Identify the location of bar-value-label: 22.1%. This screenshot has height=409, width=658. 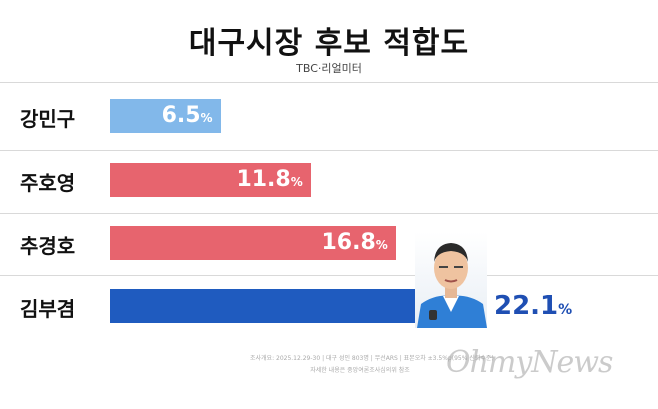
(533, 306).